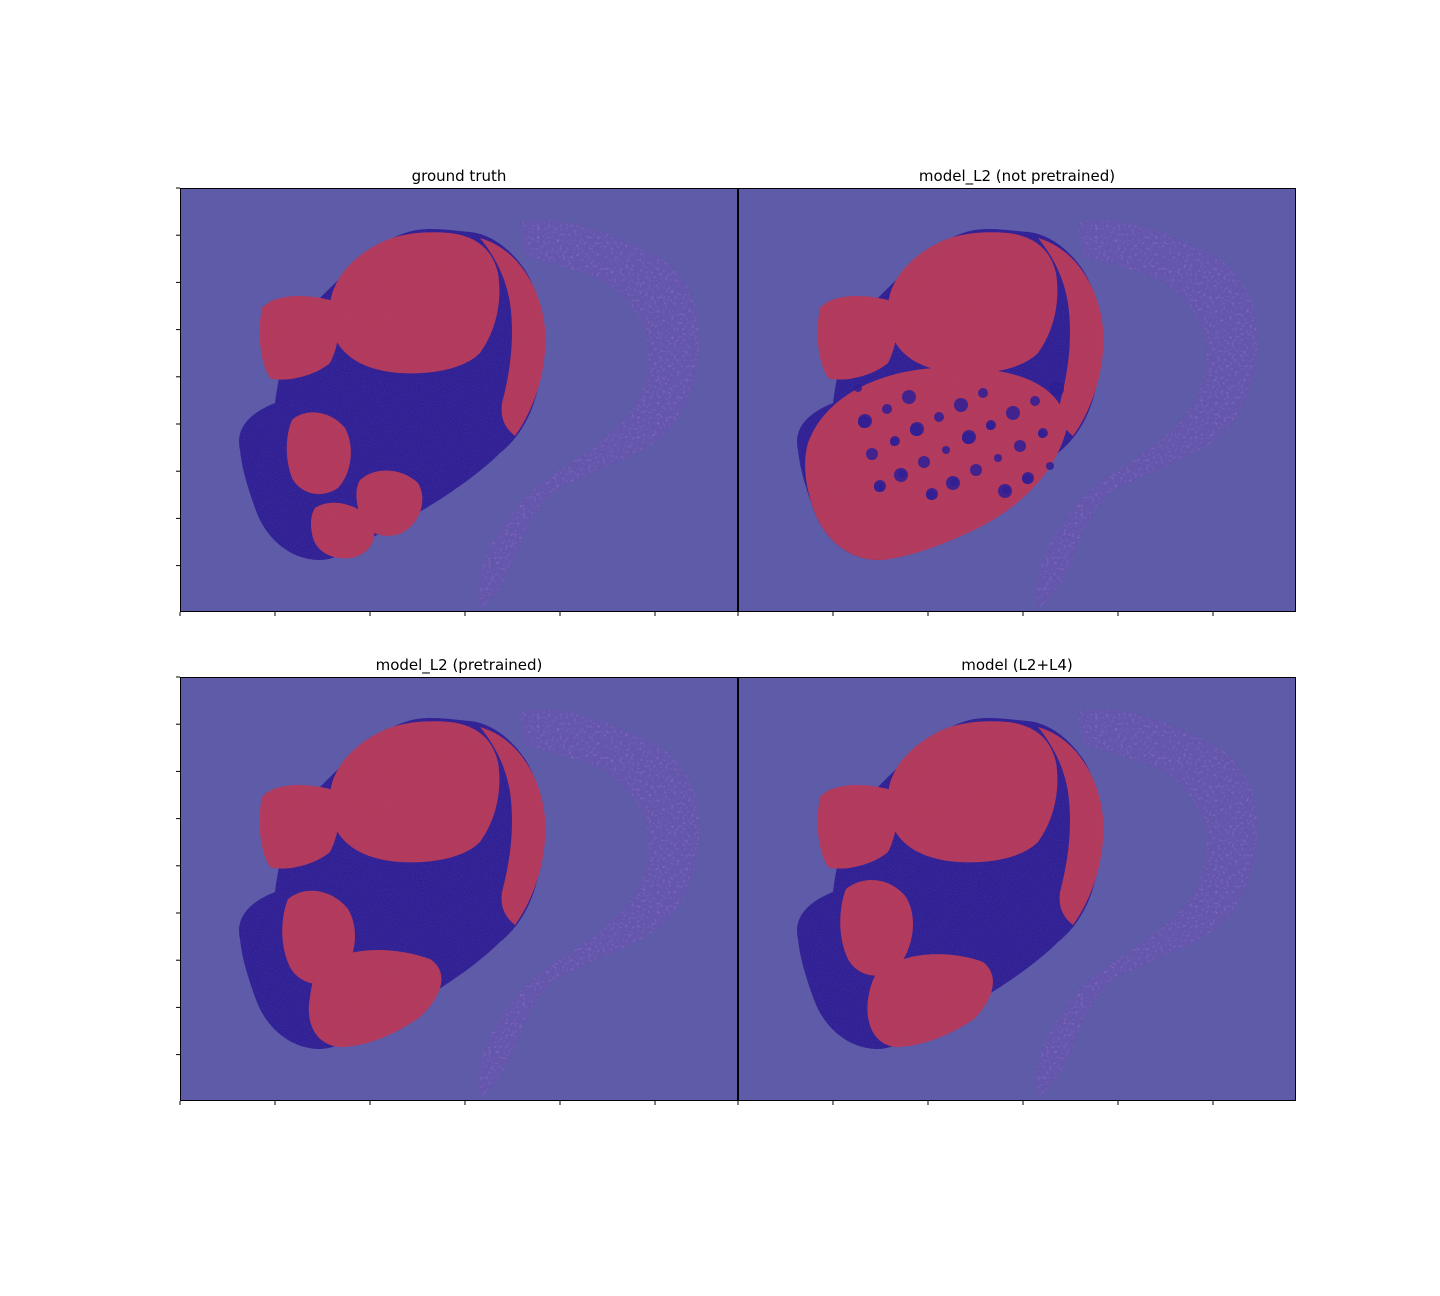 Image resolution: width=1440 pixels, height=1296 pixels. Describe the element at coordinates (1017, 402) in the screenshot. I see `panel-image-l2np` at that location.